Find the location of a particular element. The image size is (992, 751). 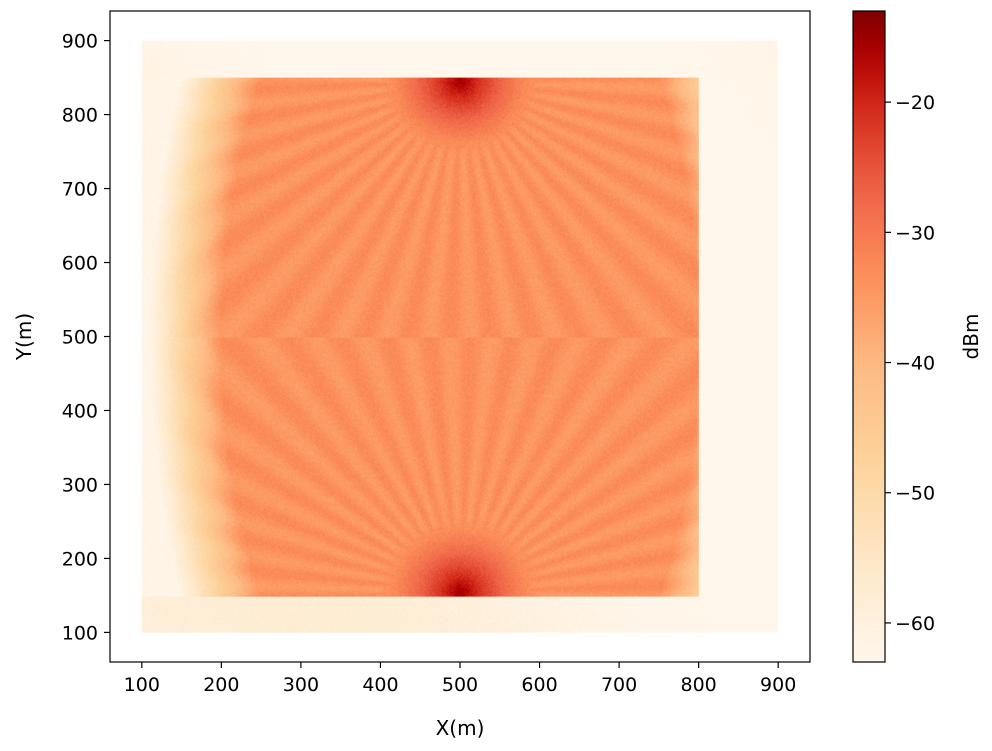

x-tick-label: 700 is located at coordinates (619, 685).